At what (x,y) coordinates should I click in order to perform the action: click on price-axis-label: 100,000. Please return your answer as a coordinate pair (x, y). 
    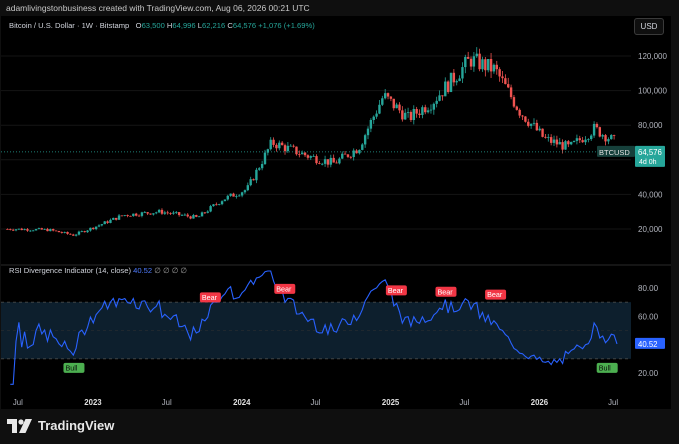
    Looking at the image, I should click on (652, 91).